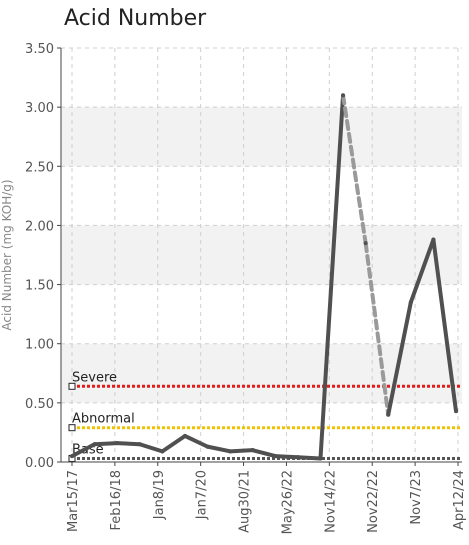 The width and height of the screenshot is (469, 545). What do you see at coordinates (39, 226) in the screenshot?
I see `y-tick-label: 2.00` at bounding box center [39, 226].